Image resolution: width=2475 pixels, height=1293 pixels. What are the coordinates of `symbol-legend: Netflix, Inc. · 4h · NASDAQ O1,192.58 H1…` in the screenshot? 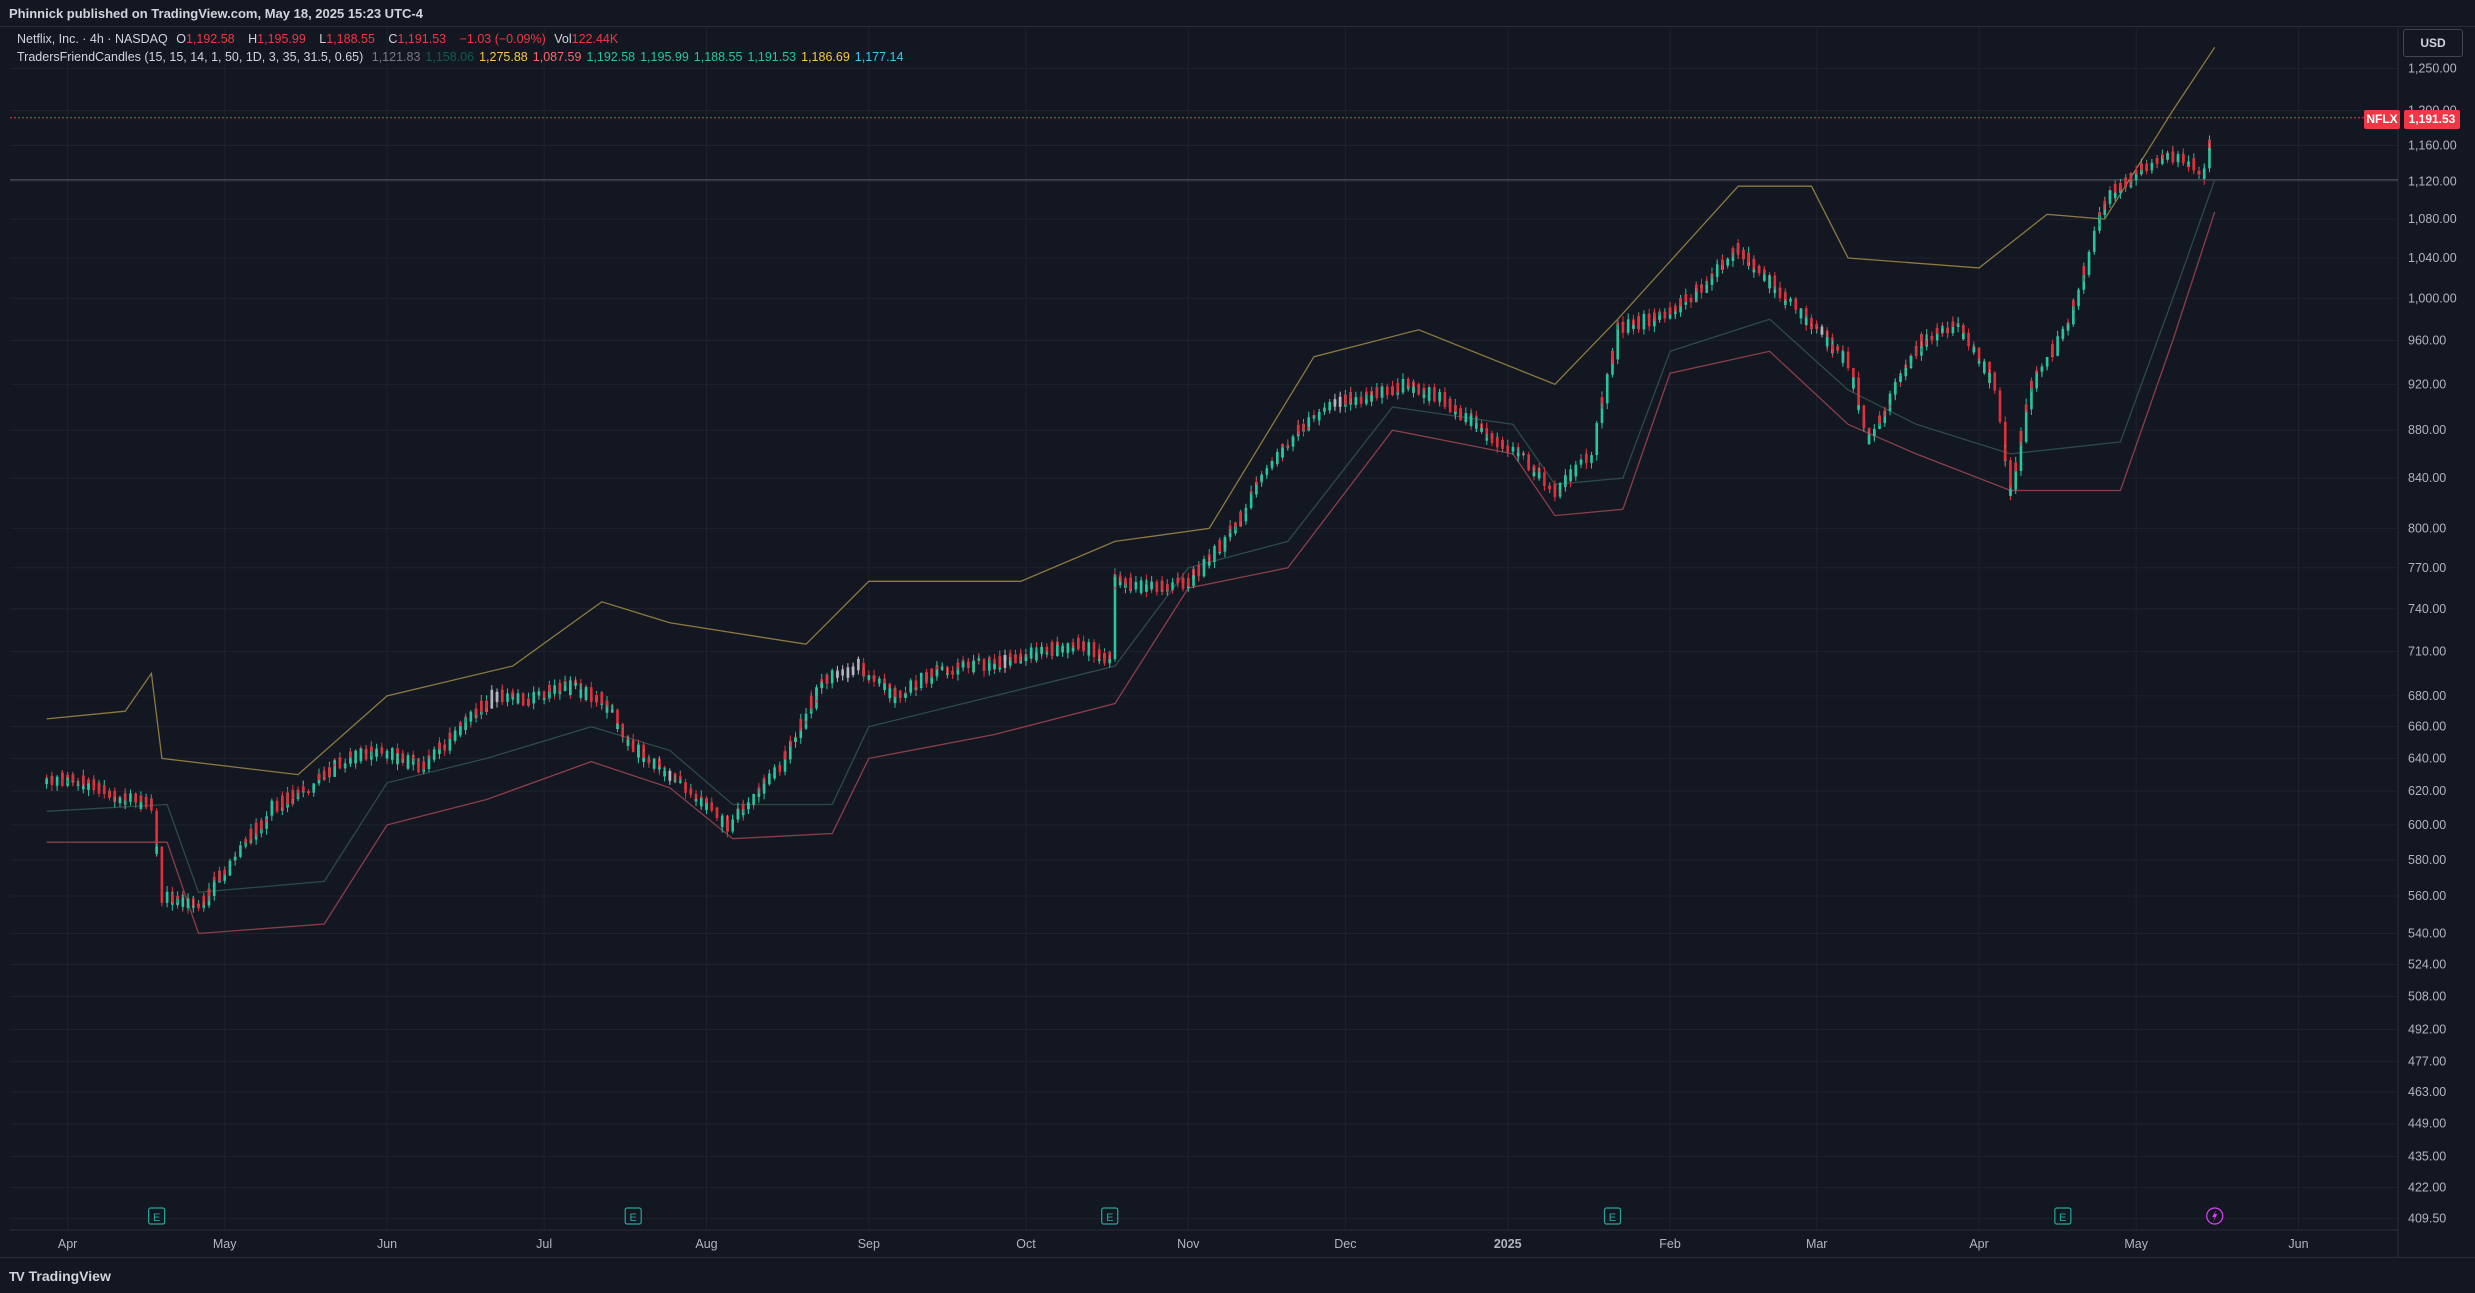 It's located at (322, 39).